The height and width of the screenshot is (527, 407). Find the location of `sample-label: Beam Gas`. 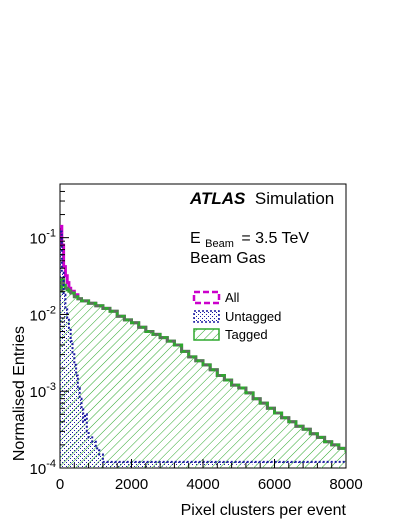

sample-label: Beam Gas is located at coordinates (228, 258).